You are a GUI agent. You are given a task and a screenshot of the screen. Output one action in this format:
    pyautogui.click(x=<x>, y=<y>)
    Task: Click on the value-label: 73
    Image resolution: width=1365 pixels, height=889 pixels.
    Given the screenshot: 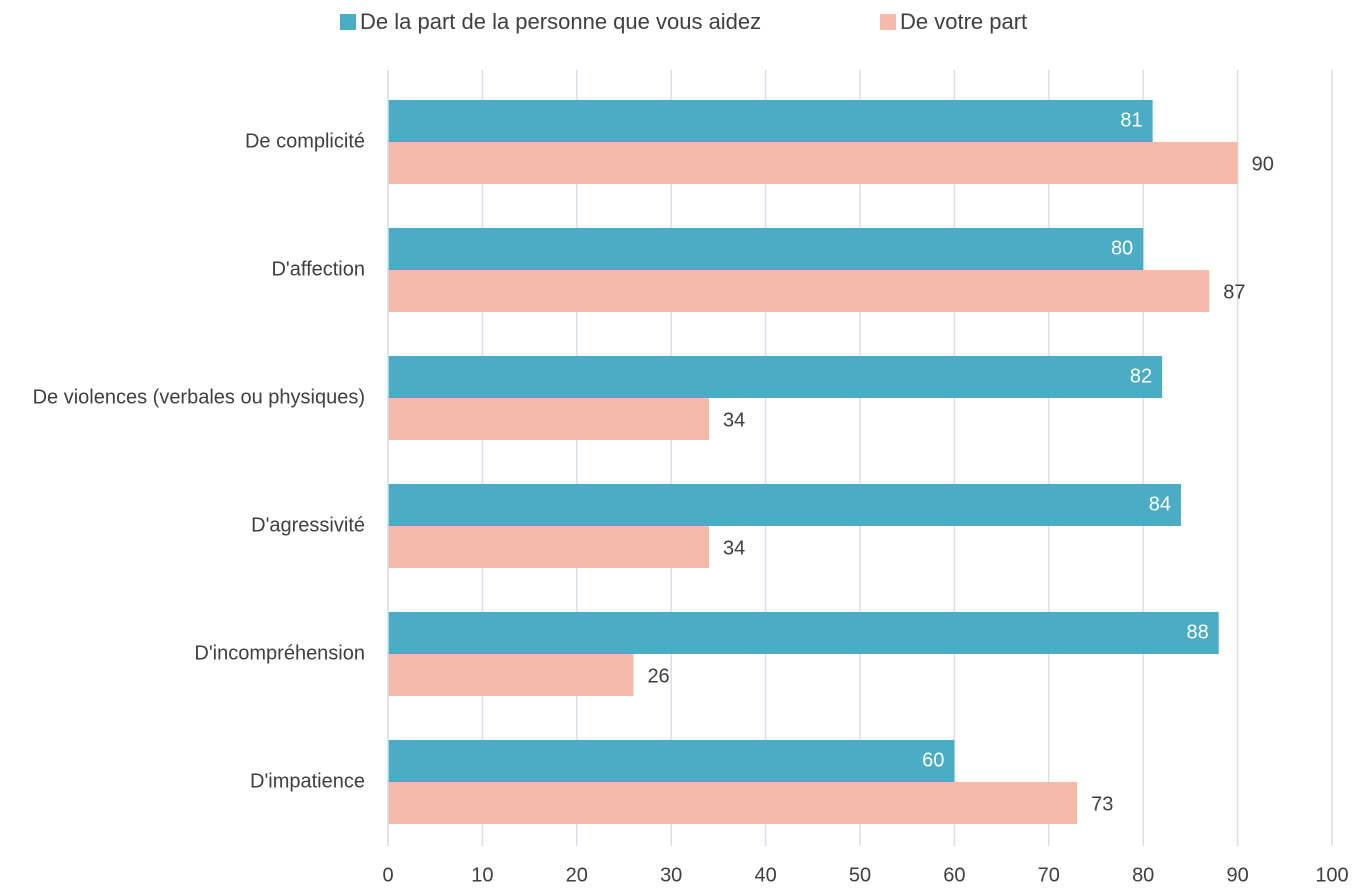 What is the action you would take?
    pyautogui.click(x=1102, y=804)
    